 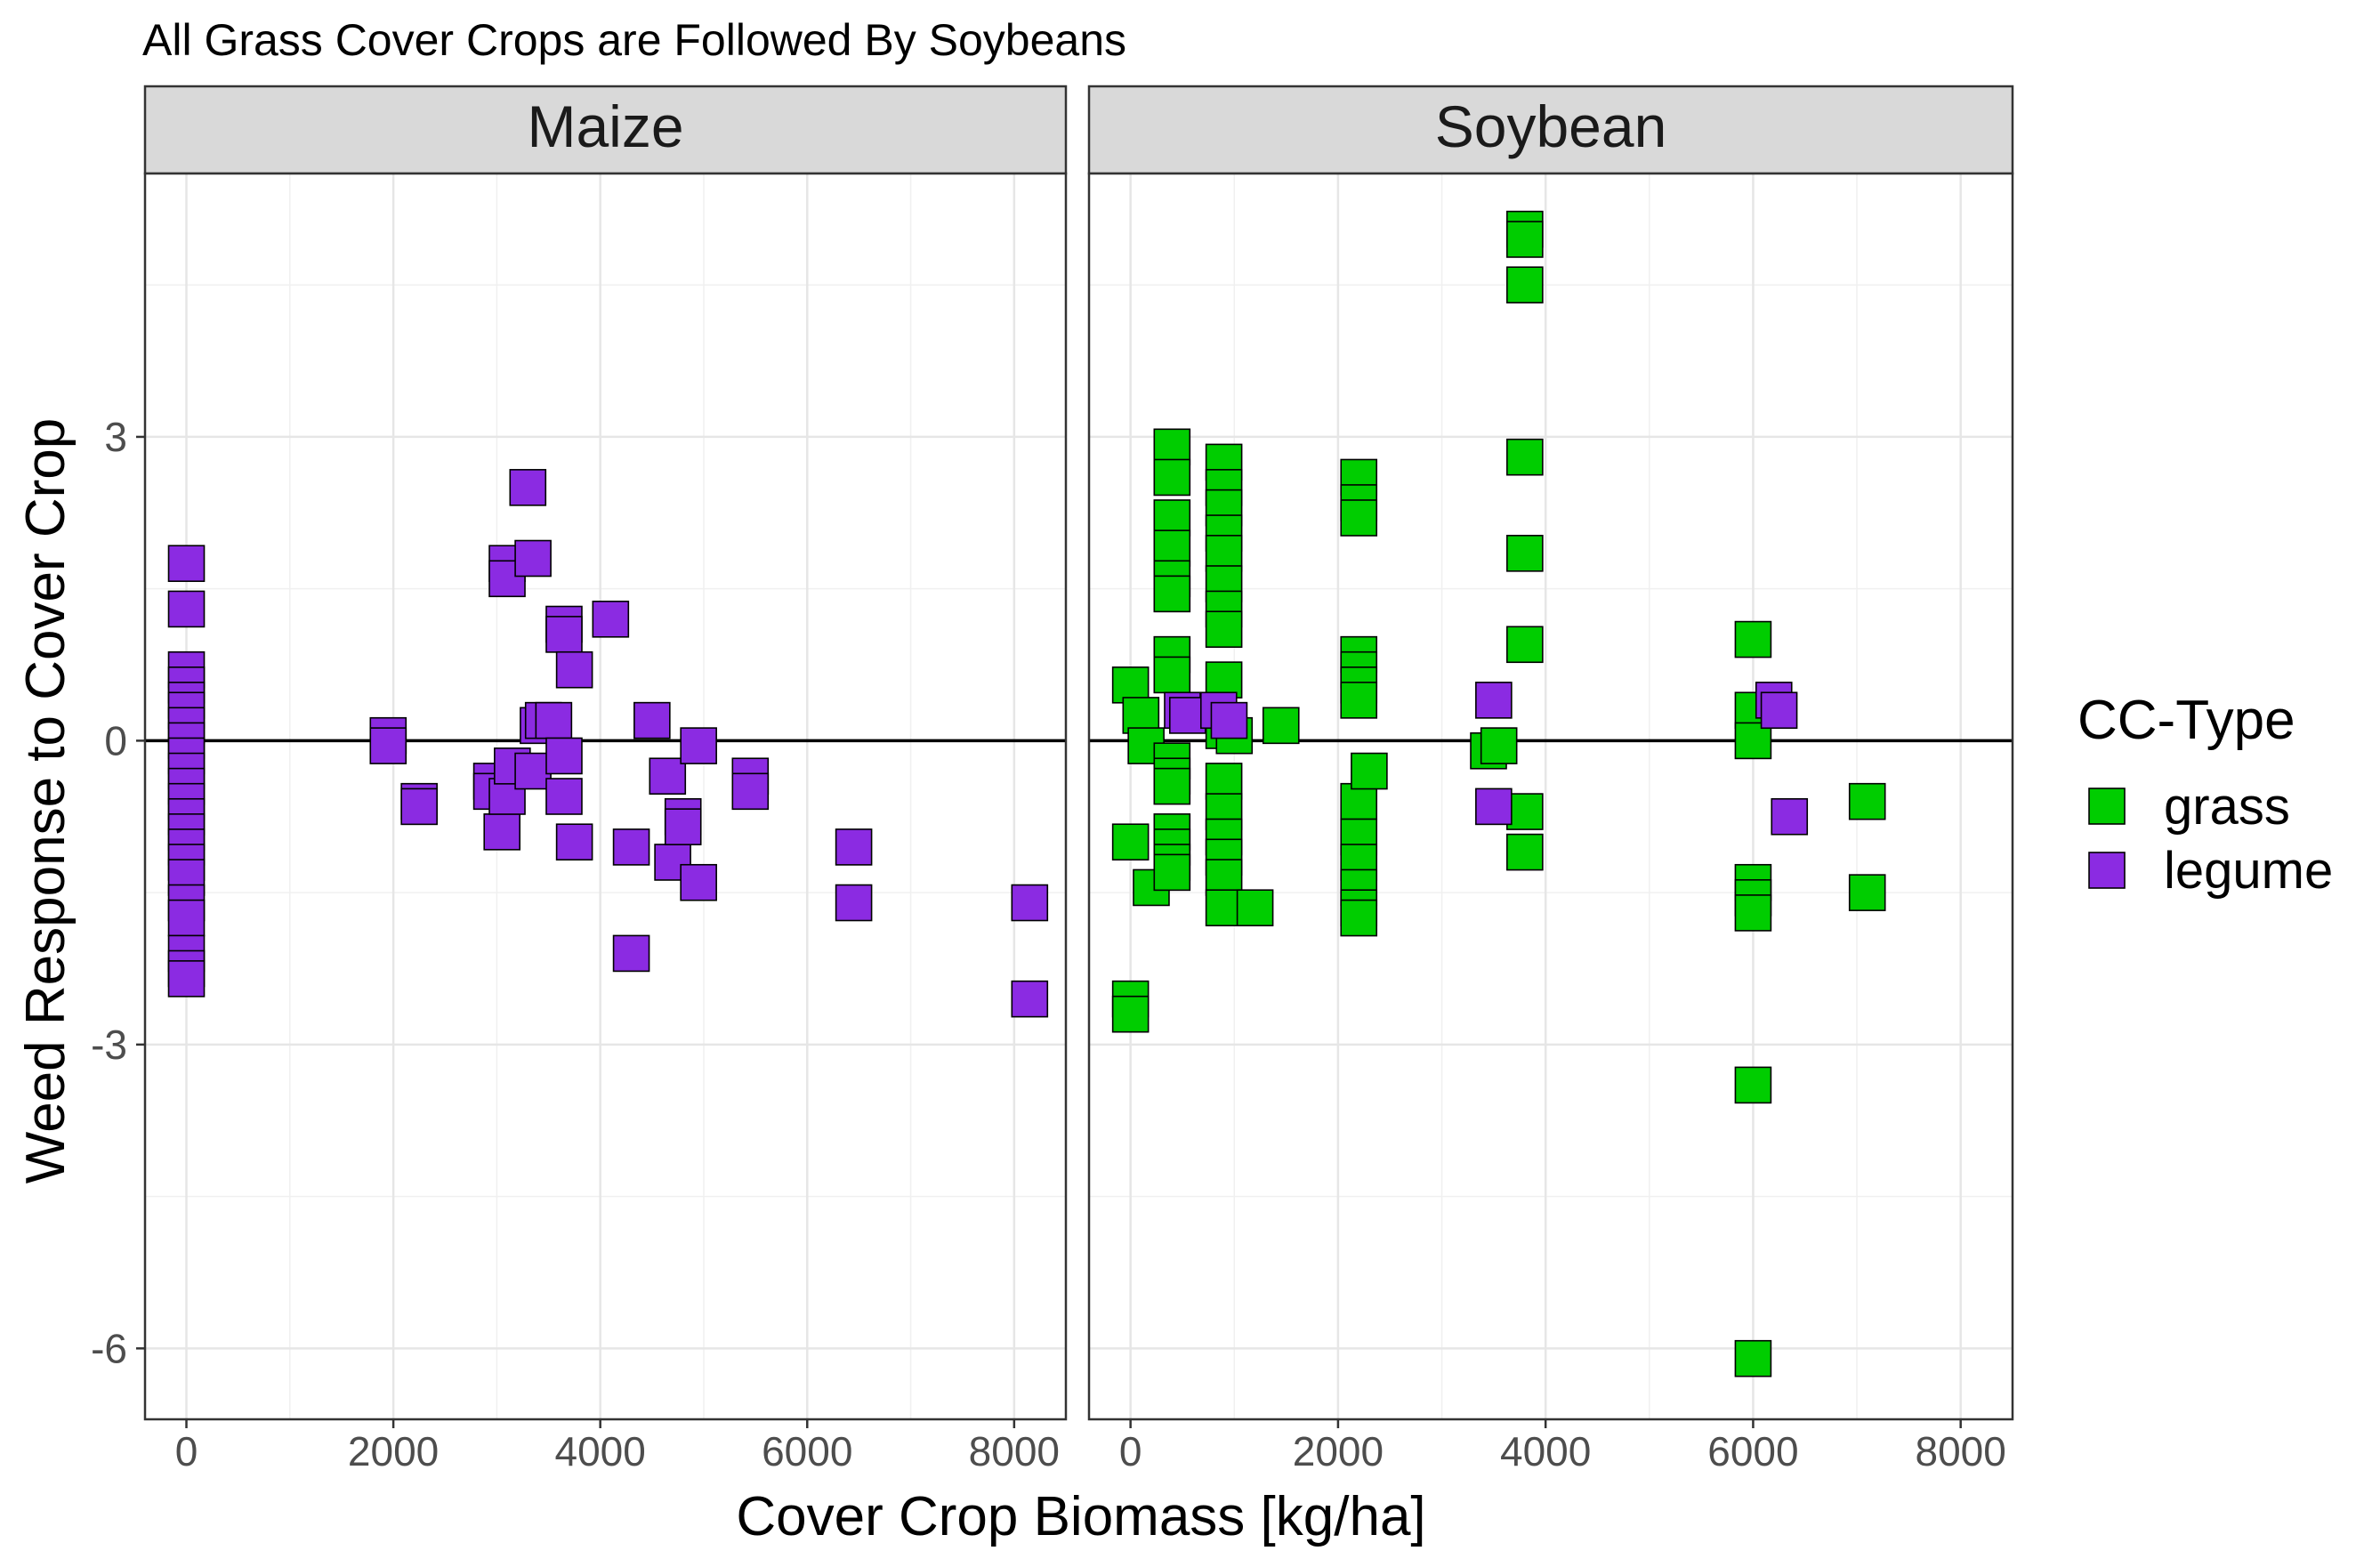 What do you see at coordinates (115, 740) in the screenshot?
I see `y-tick-label: 0` at bounding box center [115, 740].